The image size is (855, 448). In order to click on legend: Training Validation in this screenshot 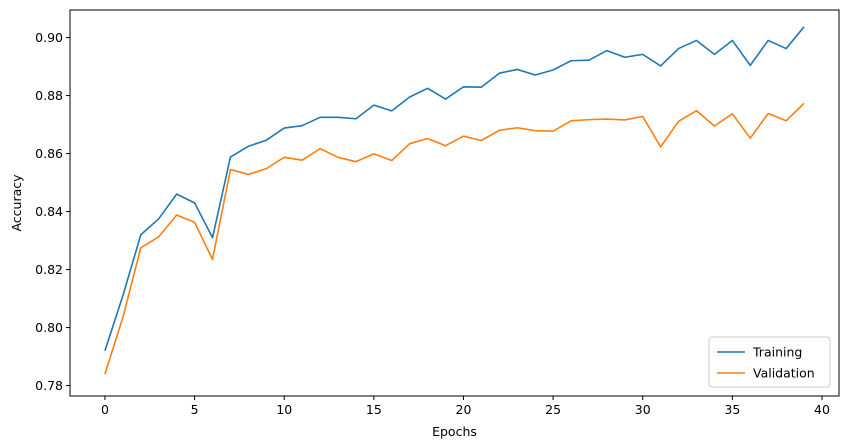, I will do `click(769, 362)`.